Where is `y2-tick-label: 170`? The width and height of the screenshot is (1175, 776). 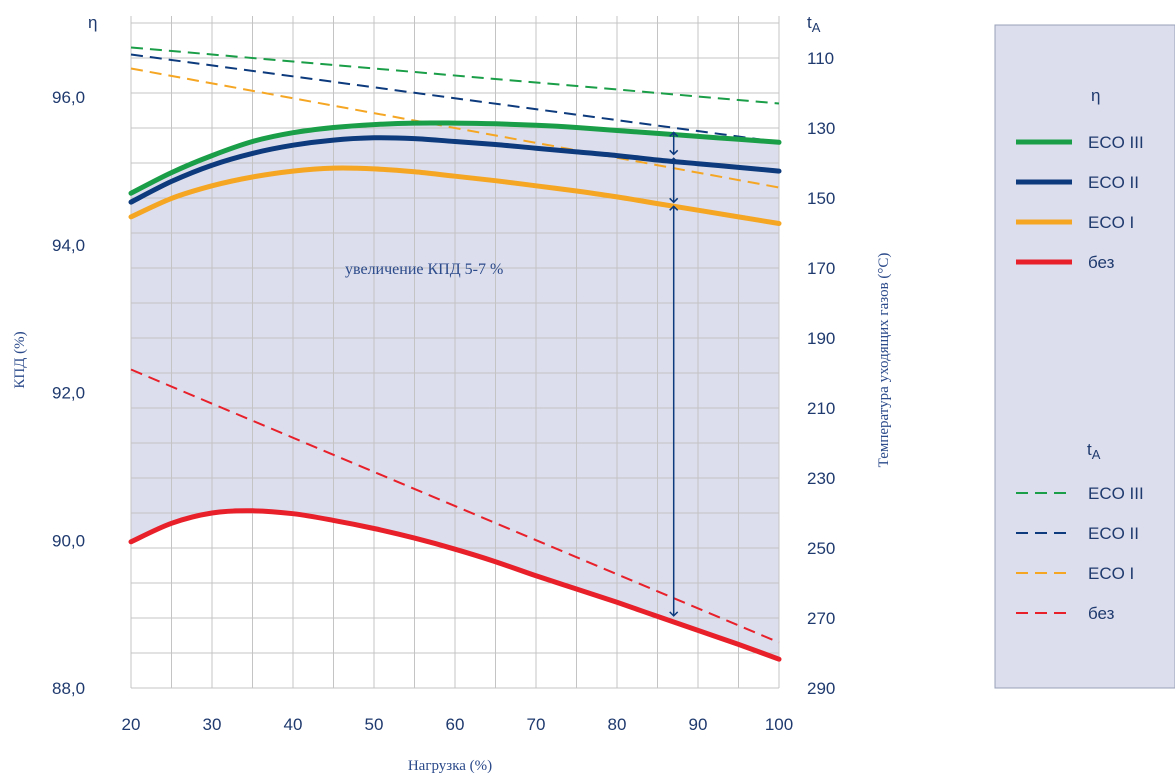
y2-tick-label: 170 is located at coordinates (821, 268).